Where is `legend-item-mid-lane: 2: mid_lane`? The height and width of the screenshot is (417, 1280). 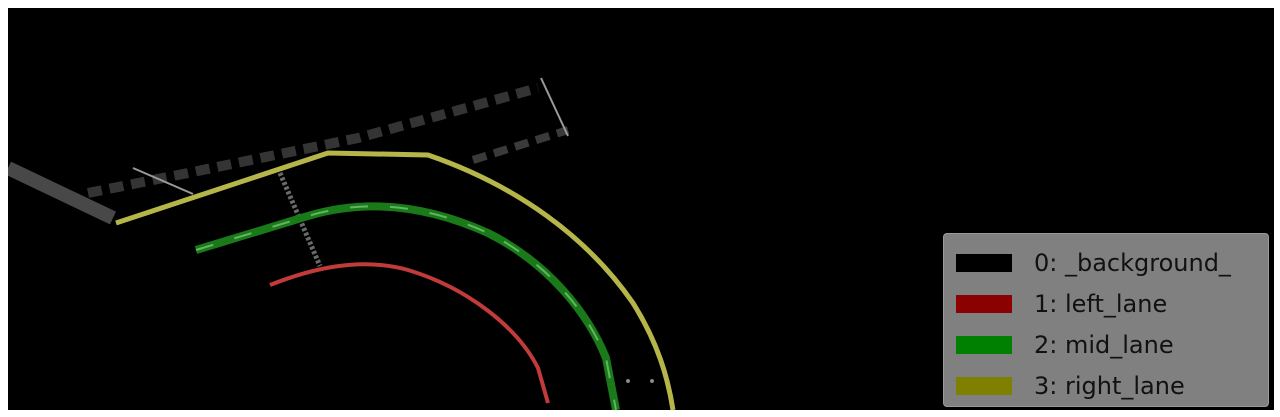
legend-item-mid-lane: 2: mid_lane is located at coordinates (1106, 344).